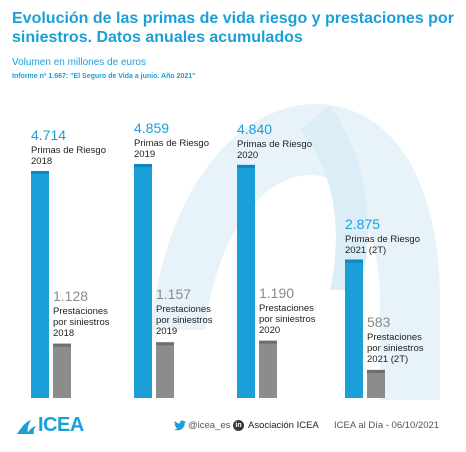 This screenshot has height=452, width=466. What do you see at coordinates (283, 425) in the screenshot?
I see `linkedin-name: Asociación ICEA` at bounding box center [283, 425].